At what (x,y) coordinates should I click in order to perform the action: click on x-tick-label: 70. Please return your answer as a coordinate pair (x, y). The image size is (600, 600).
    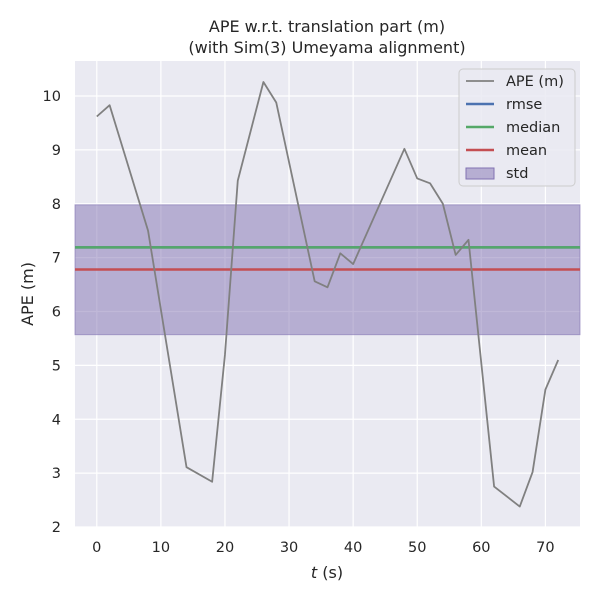
    Looking at the image, I should click on (545, 548).